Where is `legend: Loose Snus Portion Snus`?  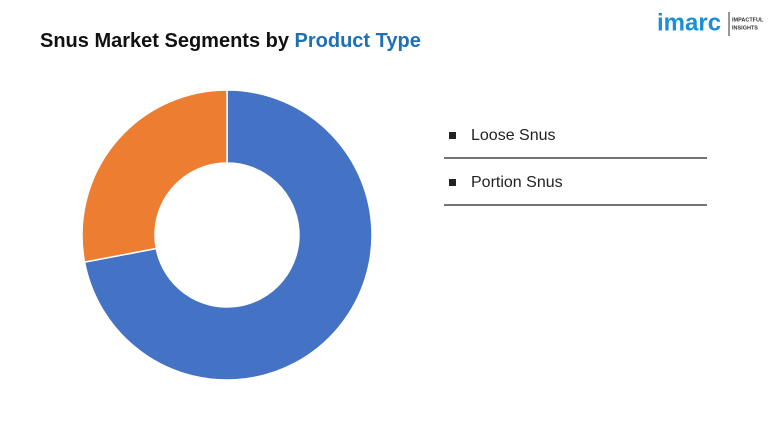
legend: Loose Snus Portion Snus is located at coordinates (575, 166).